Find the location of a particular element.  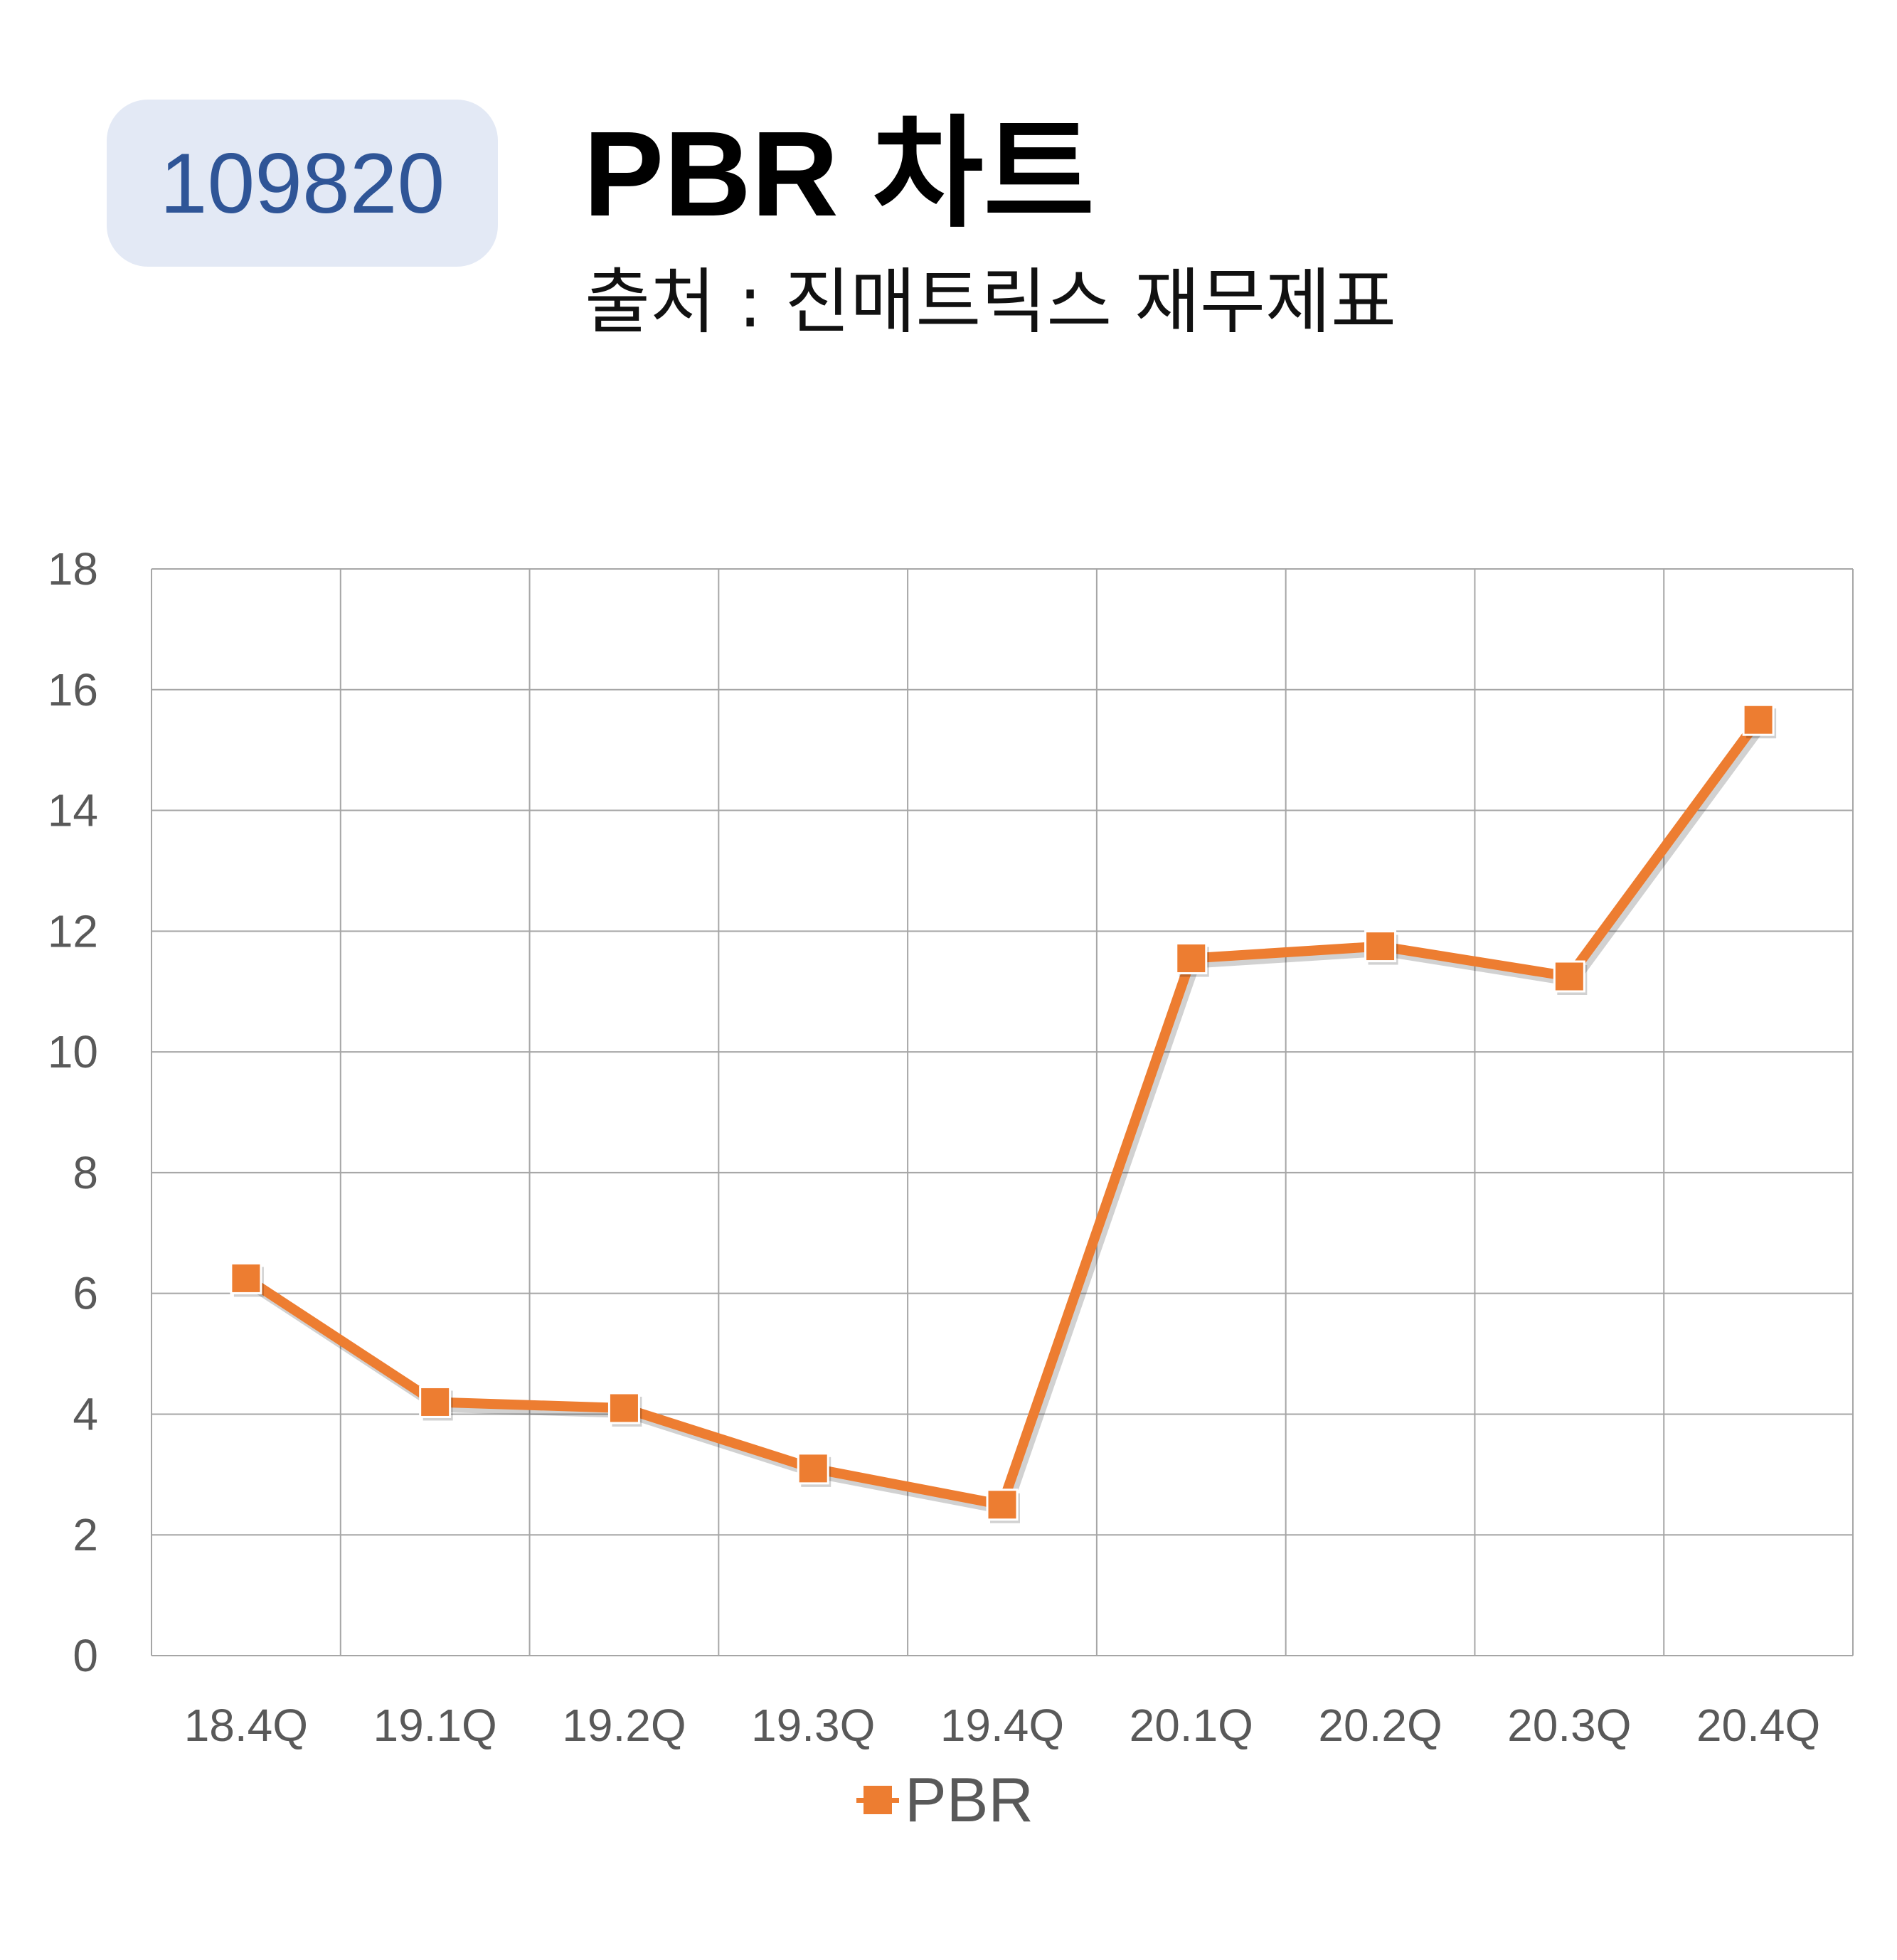

x-tick-label: 20.2Q is located at coordinates (1380, 1725).